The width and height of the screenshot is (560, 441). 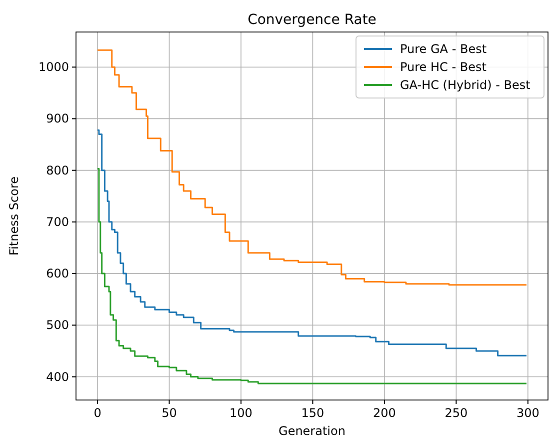 I want to click on x-axis-title: Generation, so click(x=312, y=431).